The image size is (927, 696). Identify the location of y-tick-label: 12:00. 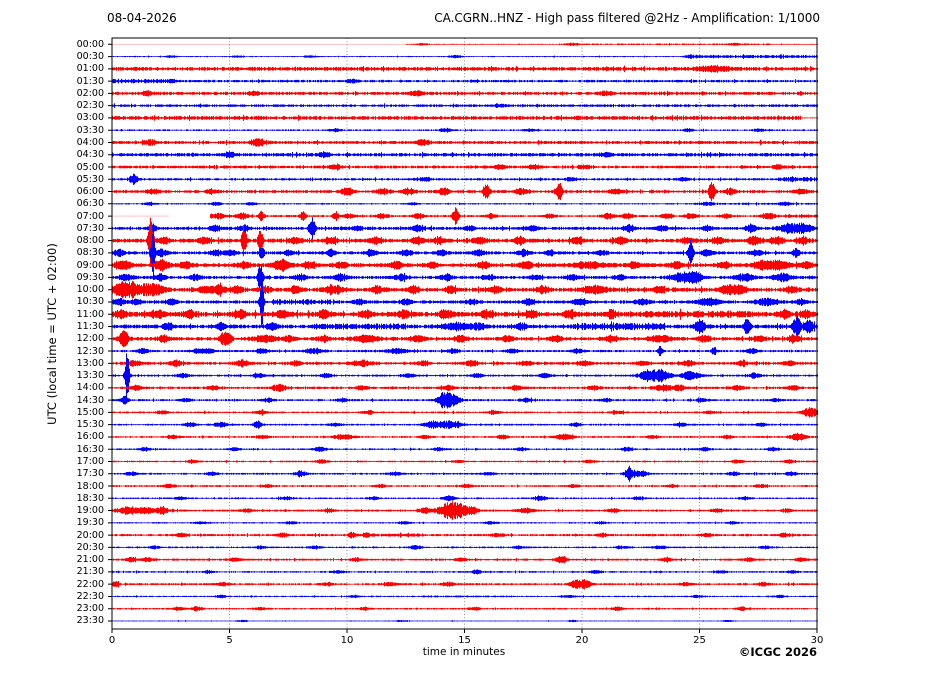
(90, 339).